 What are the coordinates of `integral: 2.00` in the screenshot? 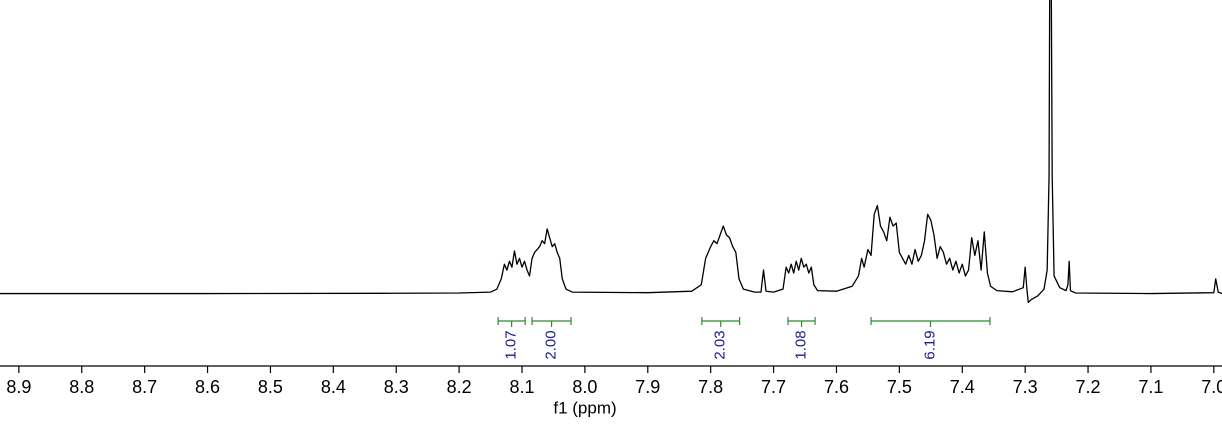 It's located at (551, 338).